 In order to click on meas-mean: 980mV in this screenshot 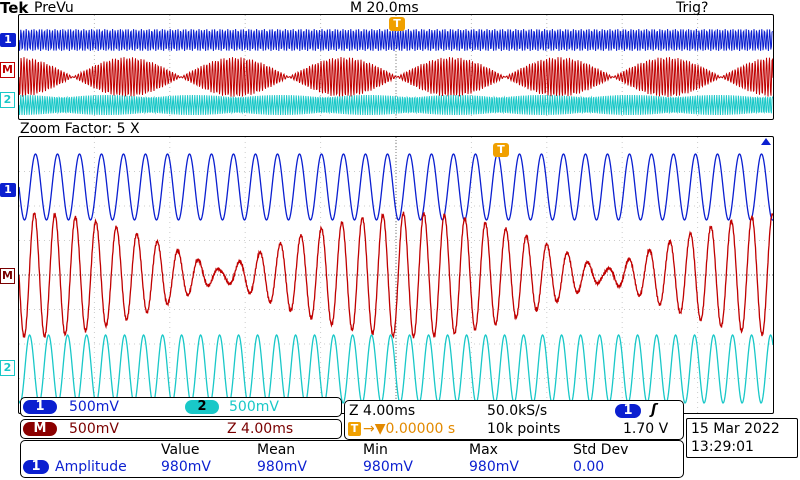, I will do `click(282, 467)`.